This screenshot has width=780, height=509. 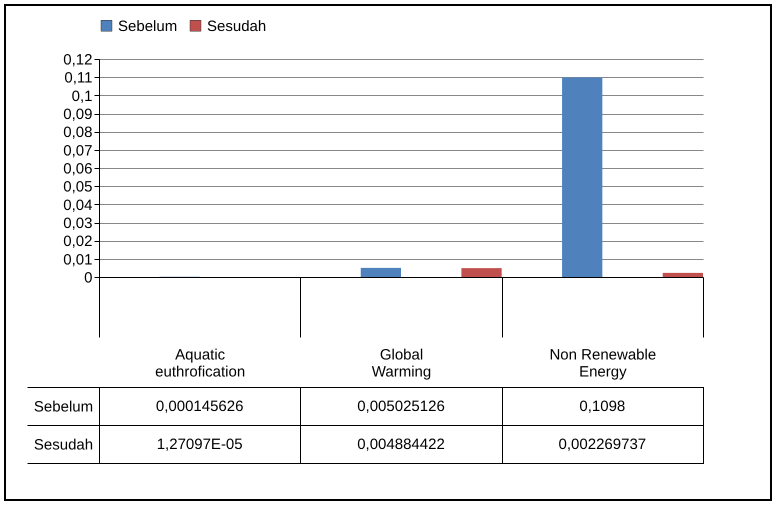 I want to click on y-tick-label: 0,04, so click(x=77, y=205).